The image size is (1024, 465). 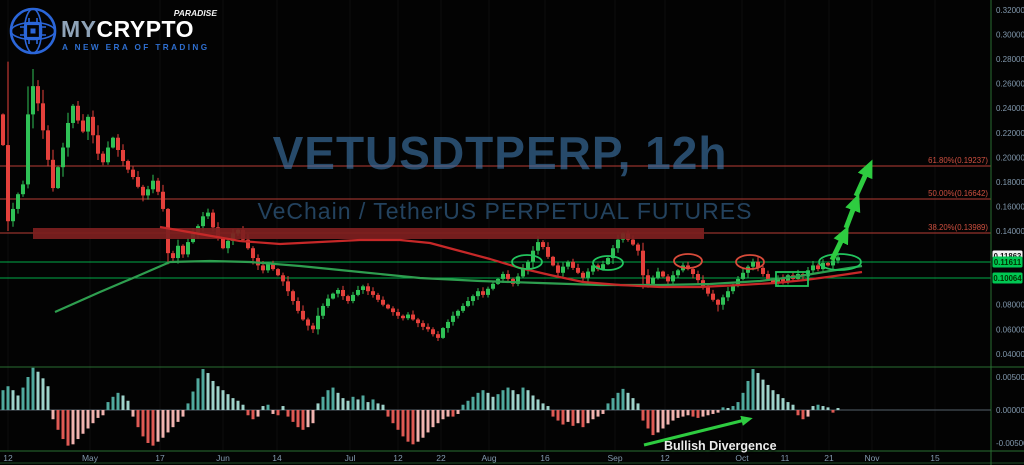 What do you see at coordinates (458, 286) in the screenshot?
I see `ma-green-line` at bounding box center [458, 286].